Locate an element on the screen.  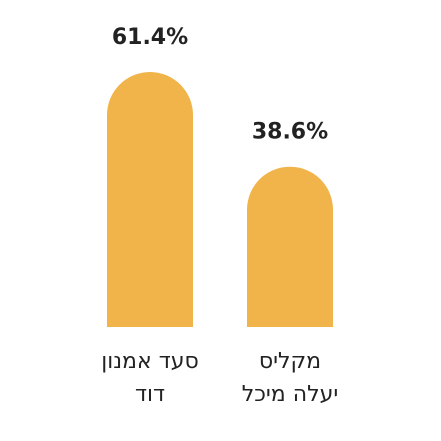
x-tick-label: סעד אמנון is located at coordinates (150, 361).